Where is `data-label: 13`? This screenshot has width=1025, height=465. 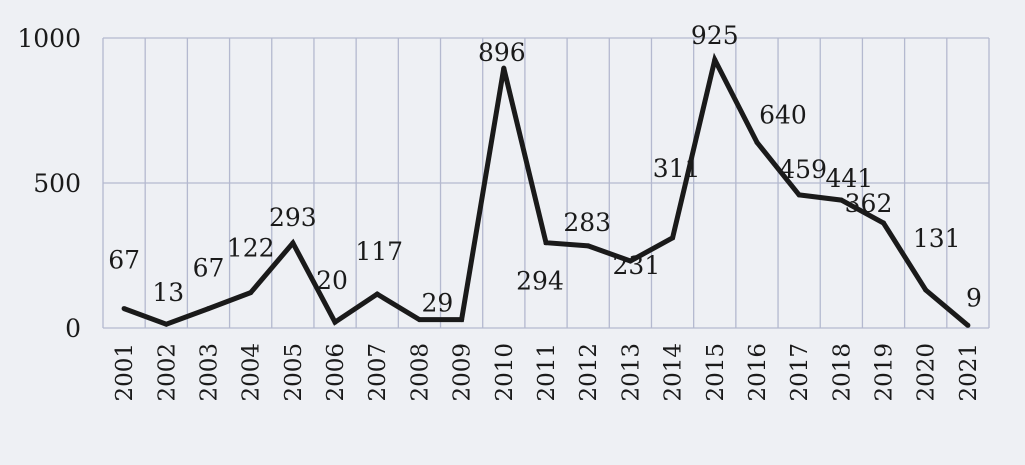
data-label: 13 is located at coordinates (168, 292).